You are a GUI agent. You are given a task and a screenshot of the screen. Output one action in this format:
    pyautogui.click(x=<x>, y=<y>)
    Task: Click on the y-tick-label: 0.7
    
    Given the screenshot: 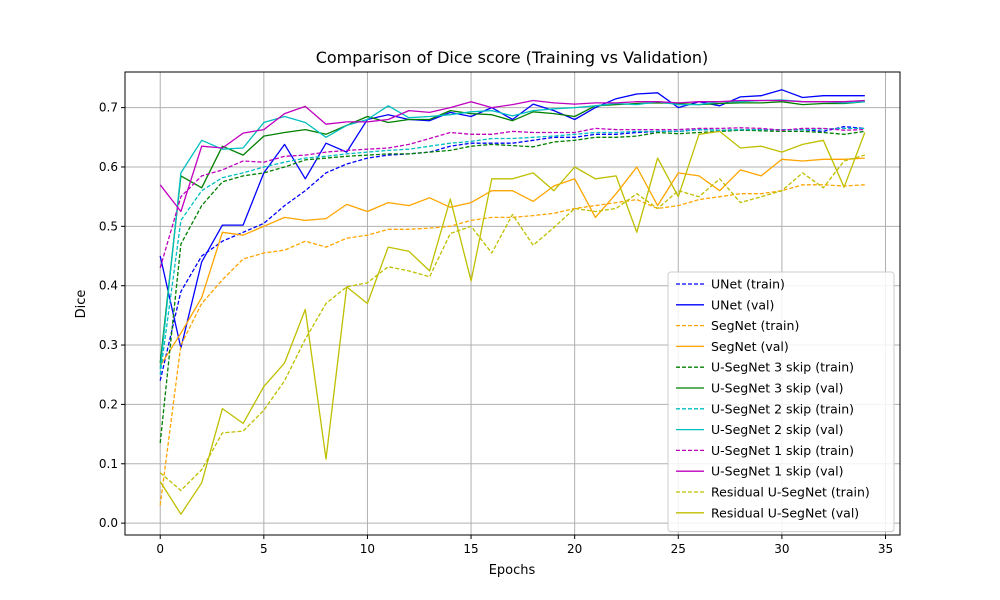 What is the action you would take?
    pyautogui.click(x=108, y=108)
    